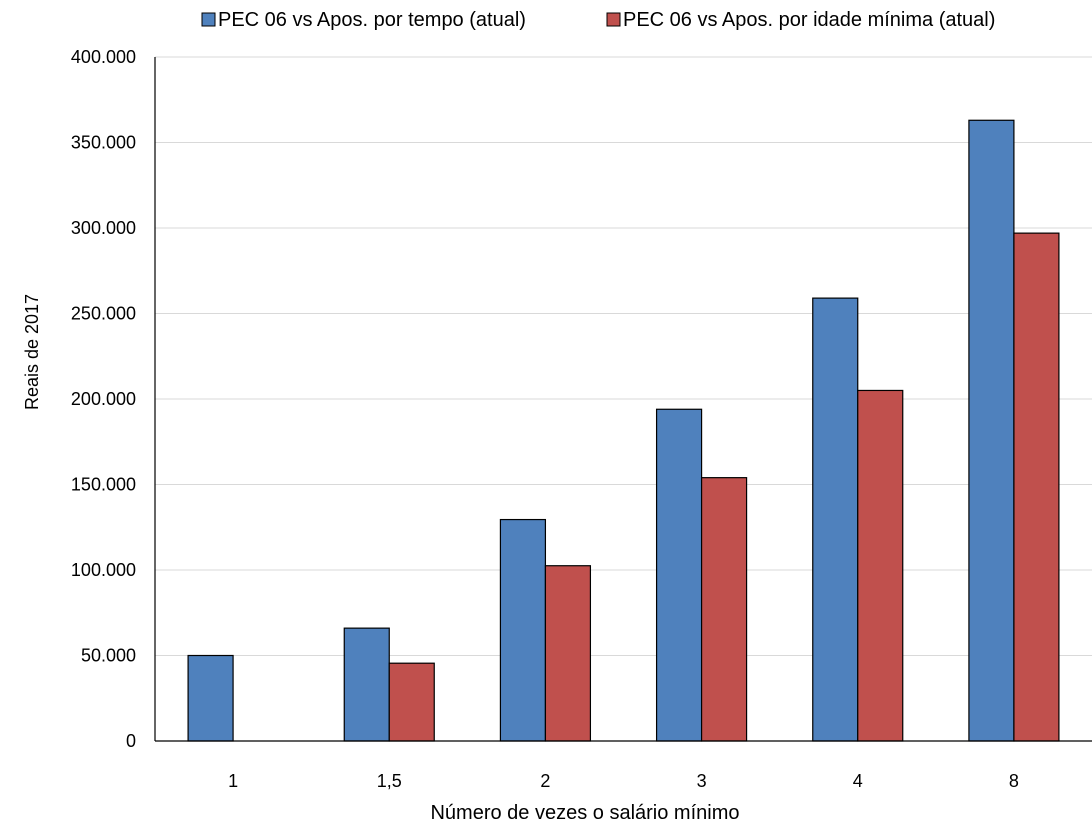 This screenshot has width=1092, height=837. I want to click on y-tick-label: 200.000, so click(103, 399).